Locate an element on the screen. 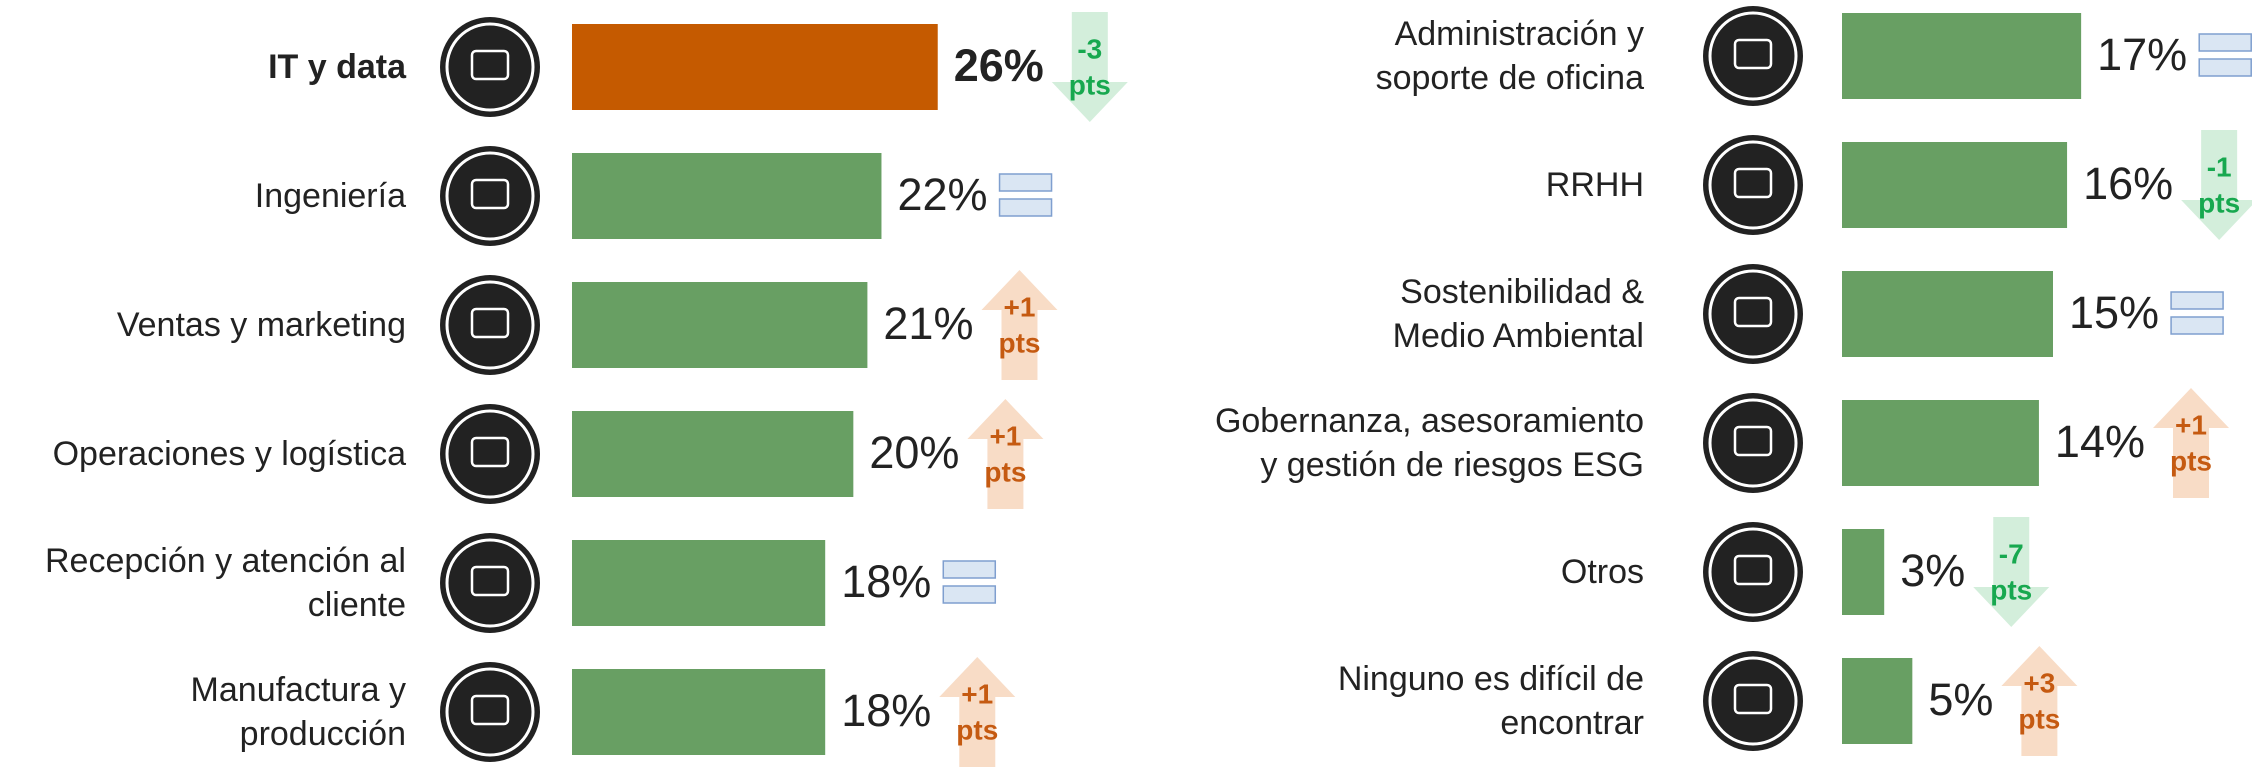 This screenshot has height=770, width=2252. value-label: 5% is located at coordinates (1960, 699).